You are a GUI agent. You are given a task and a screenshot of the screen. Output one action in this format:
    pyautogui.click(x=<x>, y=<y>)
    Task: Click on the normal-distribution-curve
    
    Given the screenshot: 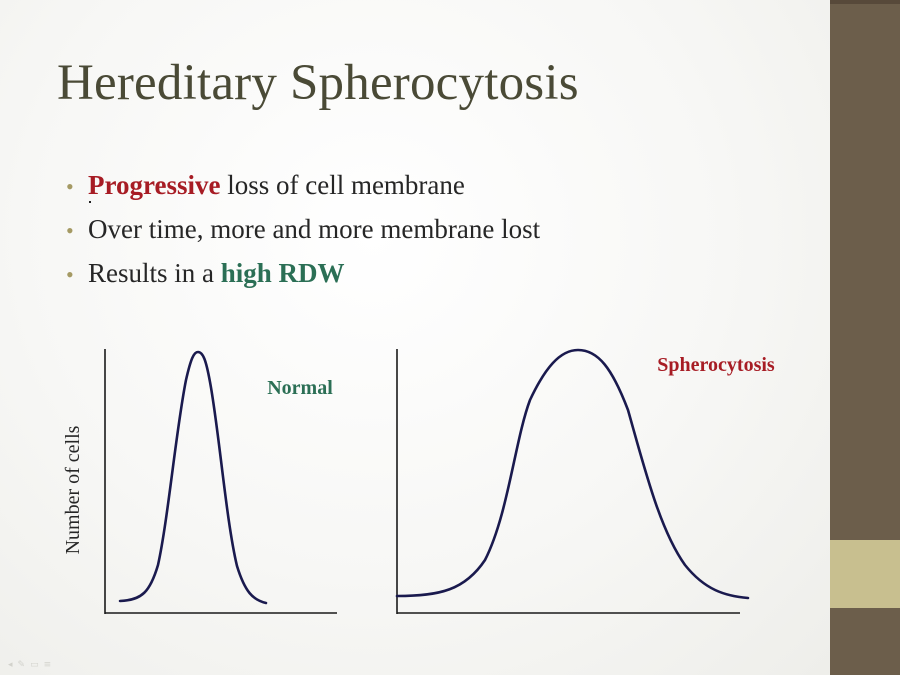 What is the action you would take?
    pyautogui.click(x=193, y=477)
    